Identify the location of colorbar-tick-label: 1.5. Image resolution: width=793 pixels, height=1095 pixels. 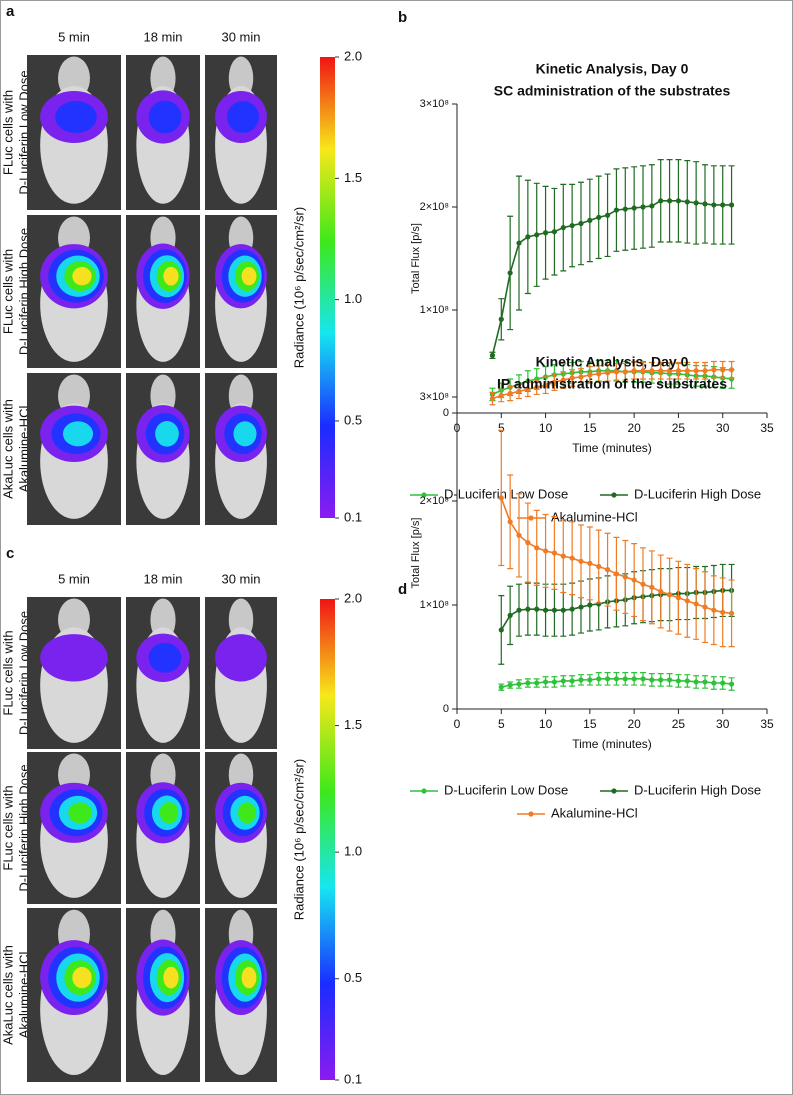
(353, 724).